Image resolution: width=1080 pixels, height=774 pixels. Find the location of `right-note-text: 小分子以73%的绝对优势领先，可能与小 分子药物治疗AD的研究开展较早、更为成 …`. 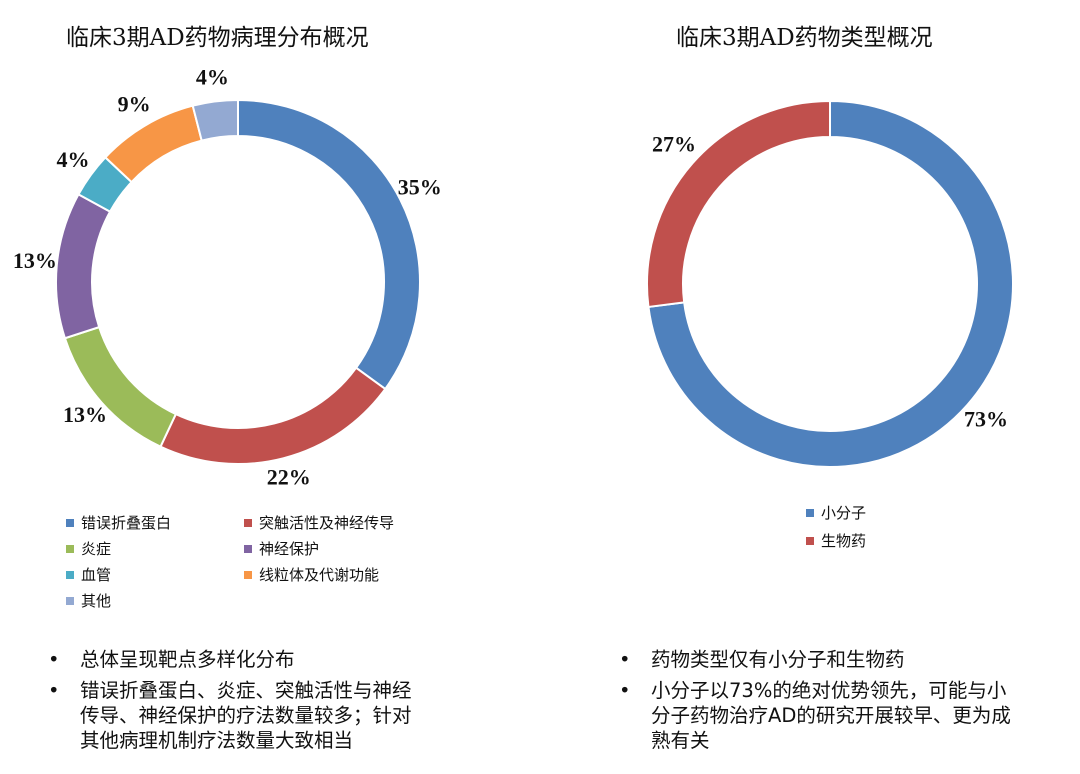

right-note-text: 小分子以73%的绝对优势领先，可能与小 分子药物治疗AD的研究开展较早、更为成 … is located at coordinates (831, 715).